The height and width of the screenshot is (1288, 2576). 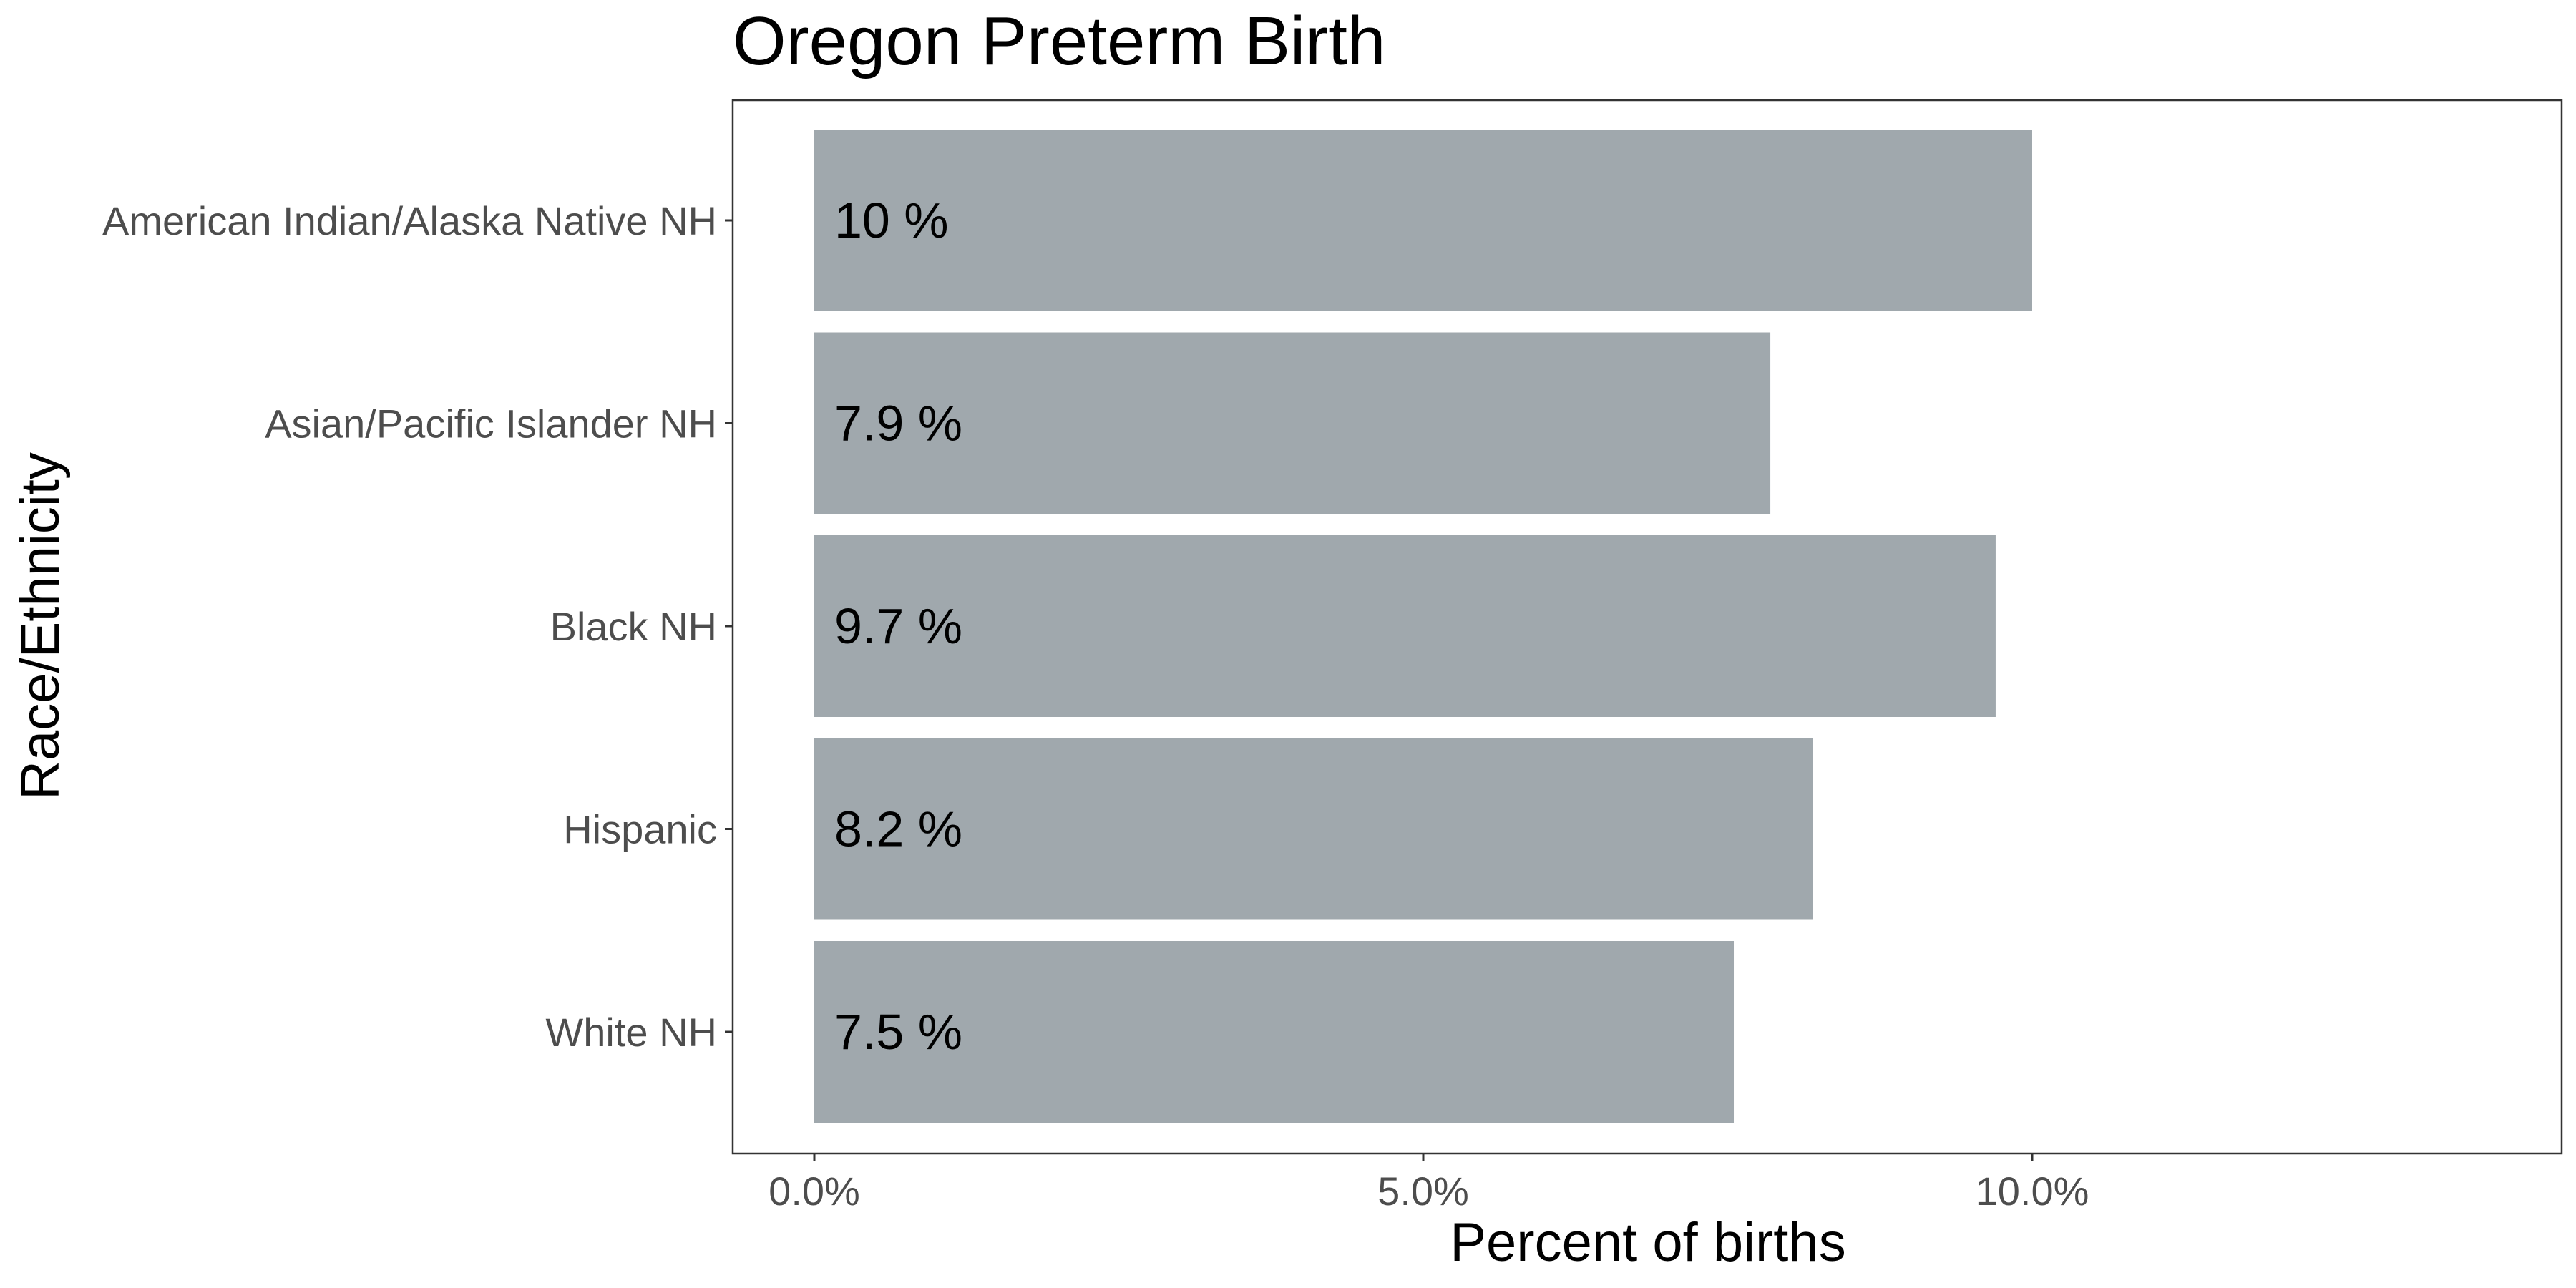 I want to click on y-tick-label-american-indian-alaska-native-nh: American Indian/Alaska Native NH, so click(x=409, y=220).